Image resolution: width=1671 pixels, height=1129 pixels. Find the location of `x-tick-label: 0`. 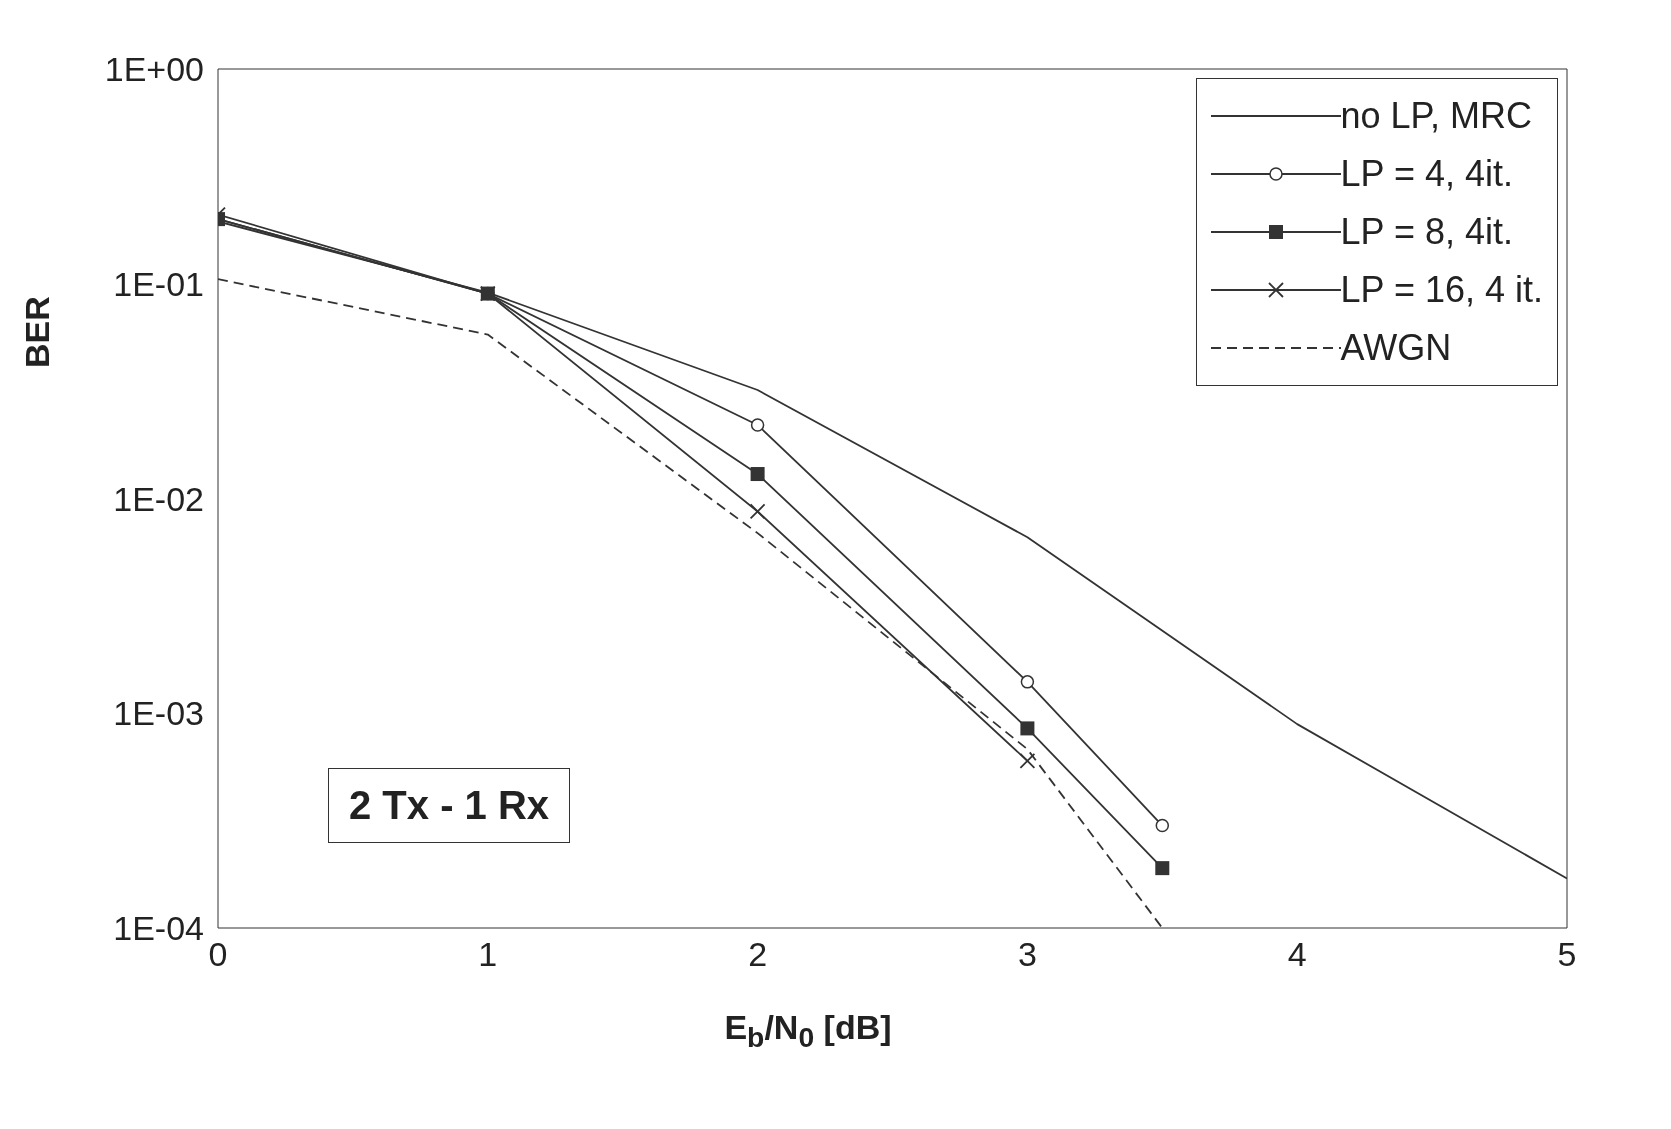

x-tick-label: 0 is located at coordinates (218, 954).